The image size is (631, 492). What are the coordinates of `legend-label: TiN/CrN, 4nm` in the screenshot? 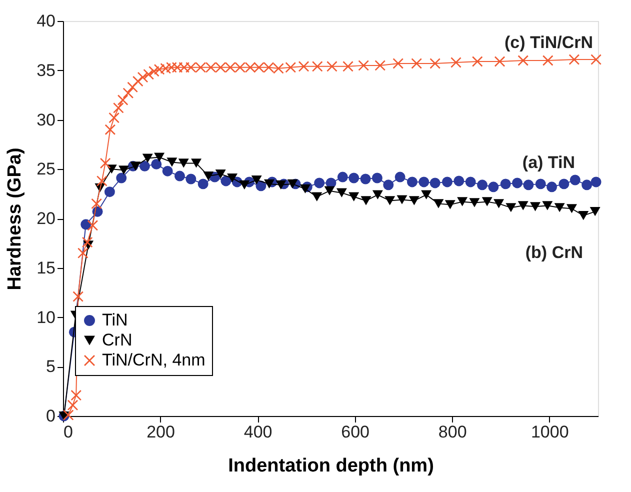 It's located at (154, 360).